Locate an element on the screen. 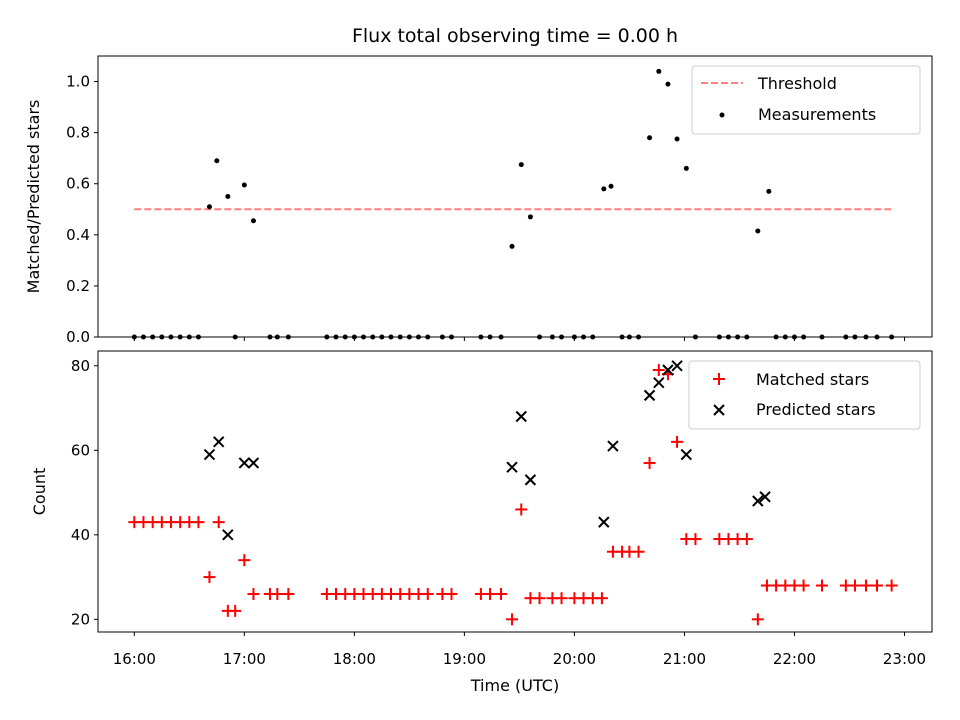 The width and height of the screenshot is (960, 720). bottom-x-axis-label: Time (UTC) is located at coordinates (514, 685).